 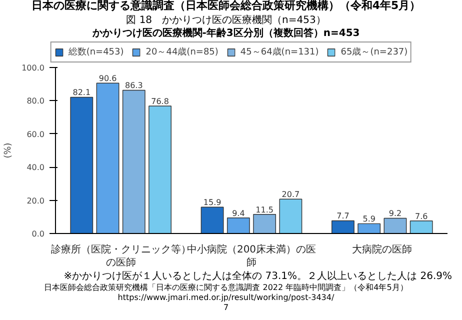 What do you see at coordinates (343, 216) in the screenshot?
I see `data-label: 7.7` at bounding box center [343, 216].